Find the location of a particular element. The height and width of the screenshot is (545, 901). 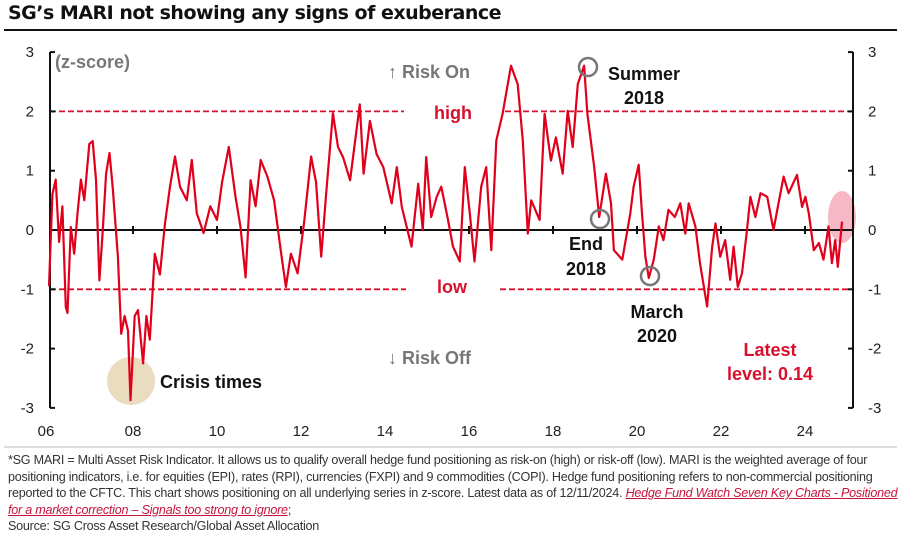

right-y-tick-label: -1 is located at coordinates (874, 289).